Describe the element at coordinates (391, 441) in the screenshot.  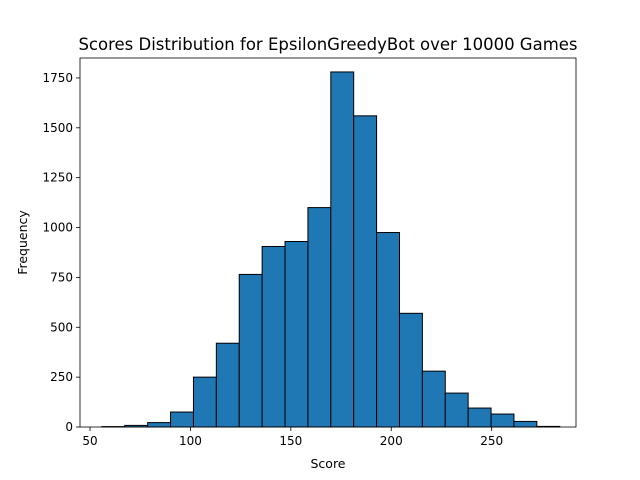
I see `x-tick-label: 200` at that location.